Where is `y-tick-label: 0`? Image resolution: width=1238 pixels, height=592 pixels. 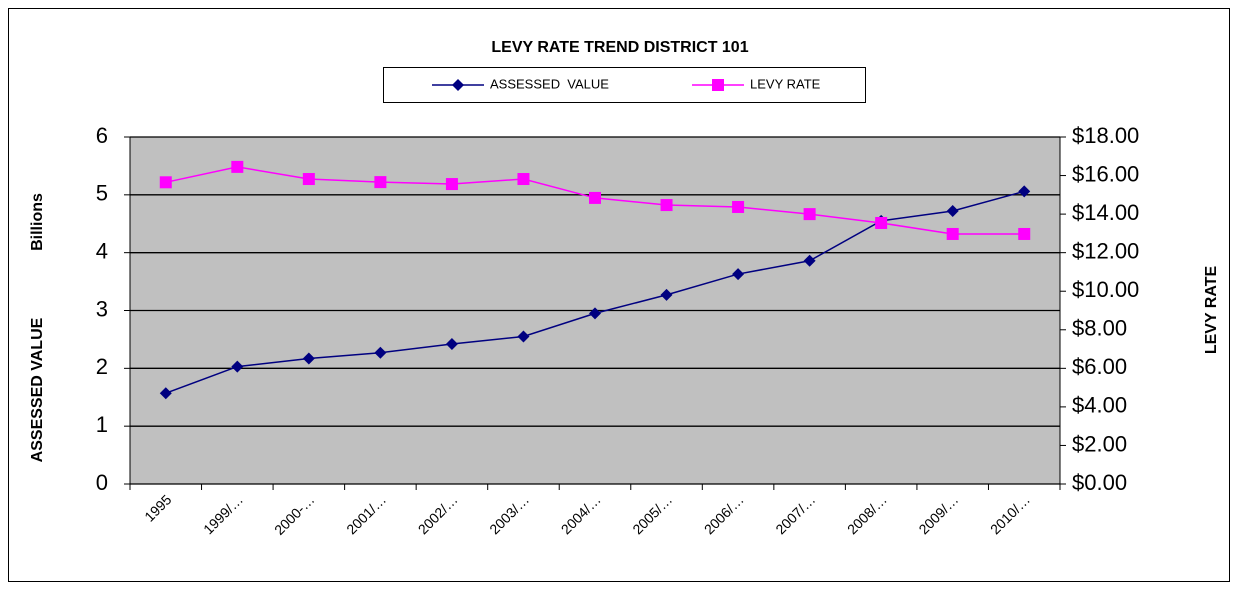 y-tick-label: 0 is located at coordinates (102, 482).